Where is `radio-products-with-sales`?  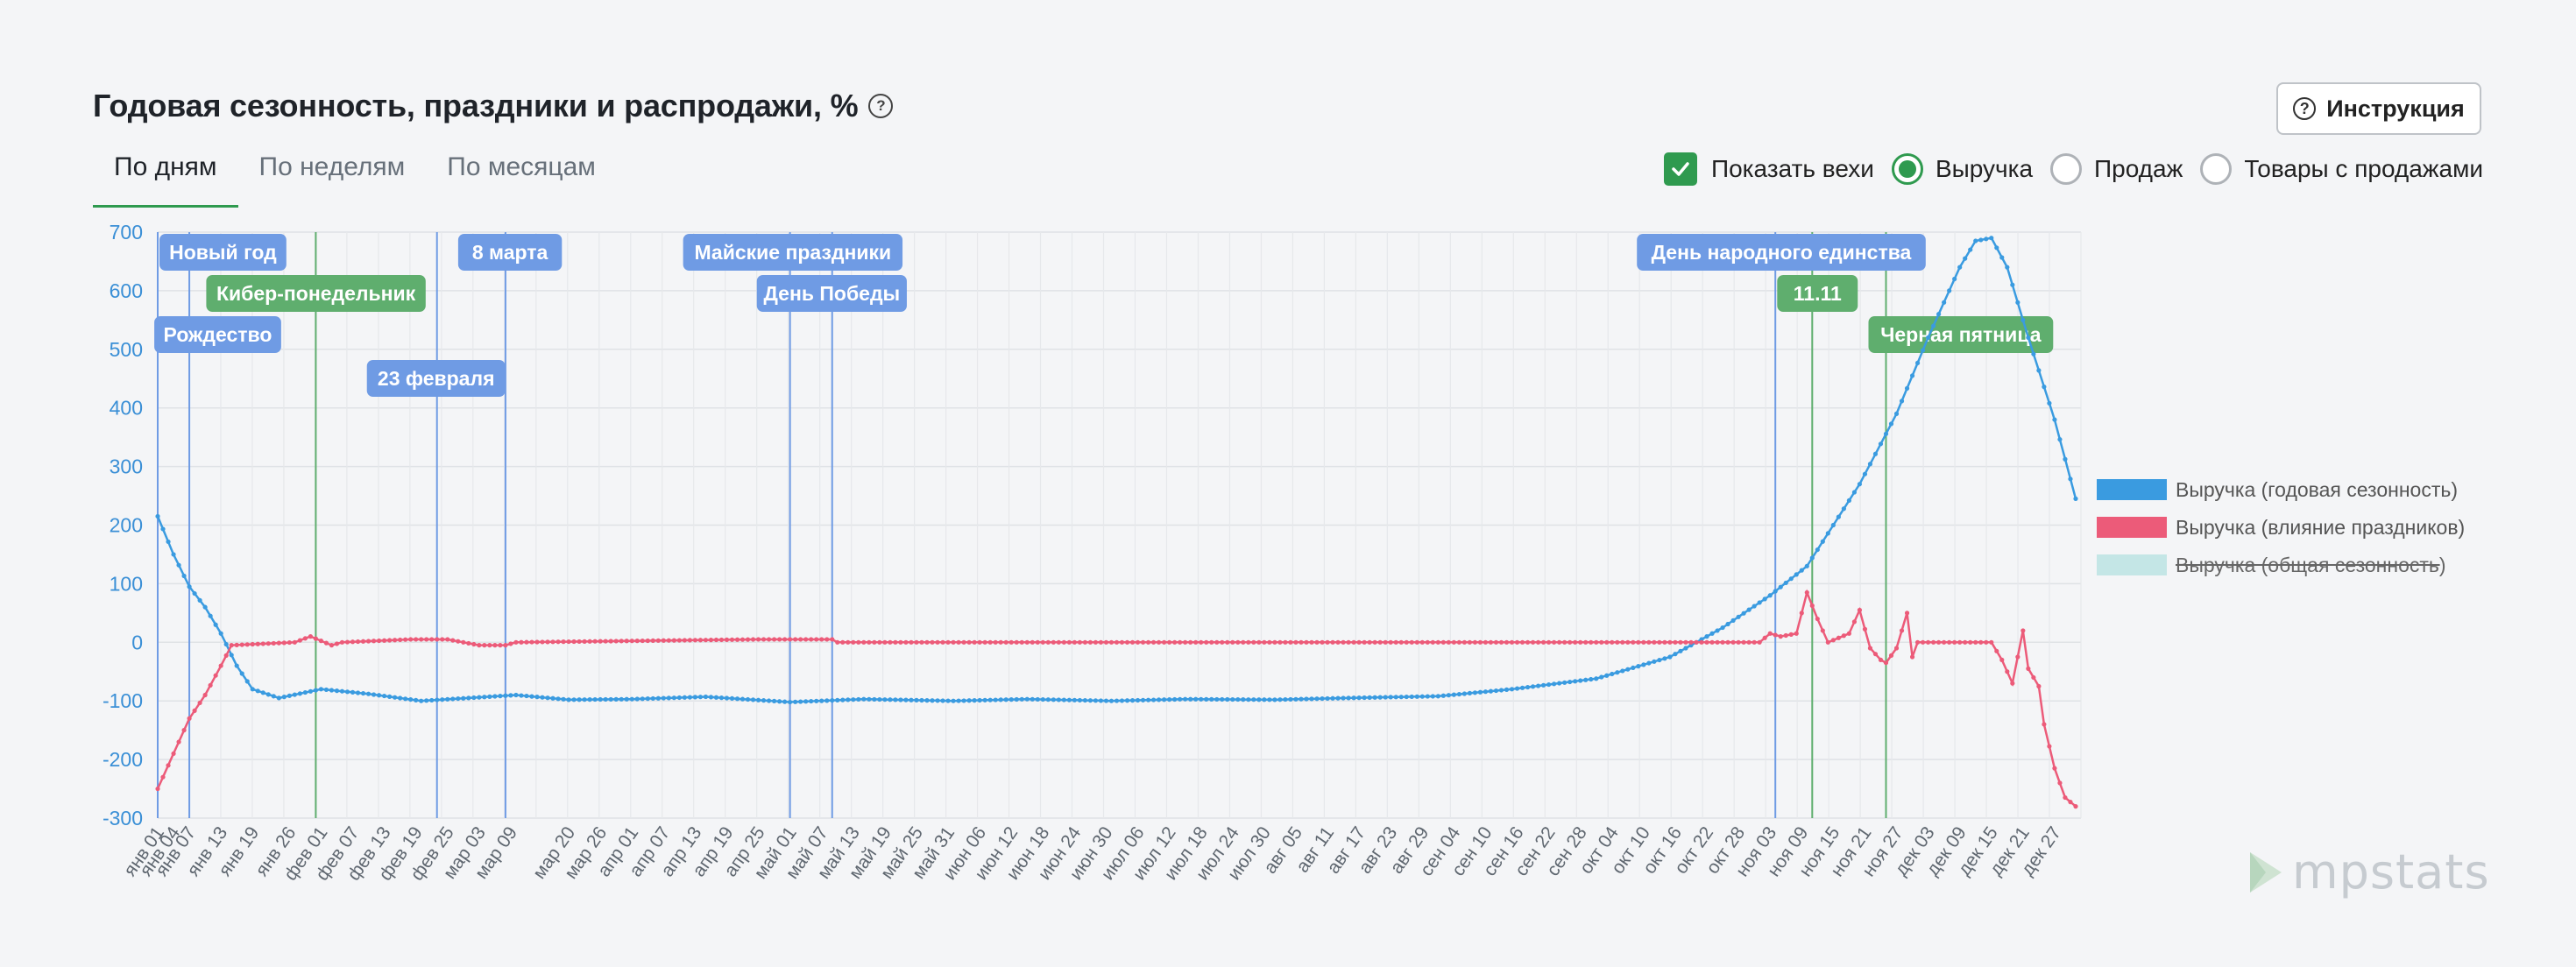 radio-products-with-sales is located at coordinates (2216, 169).